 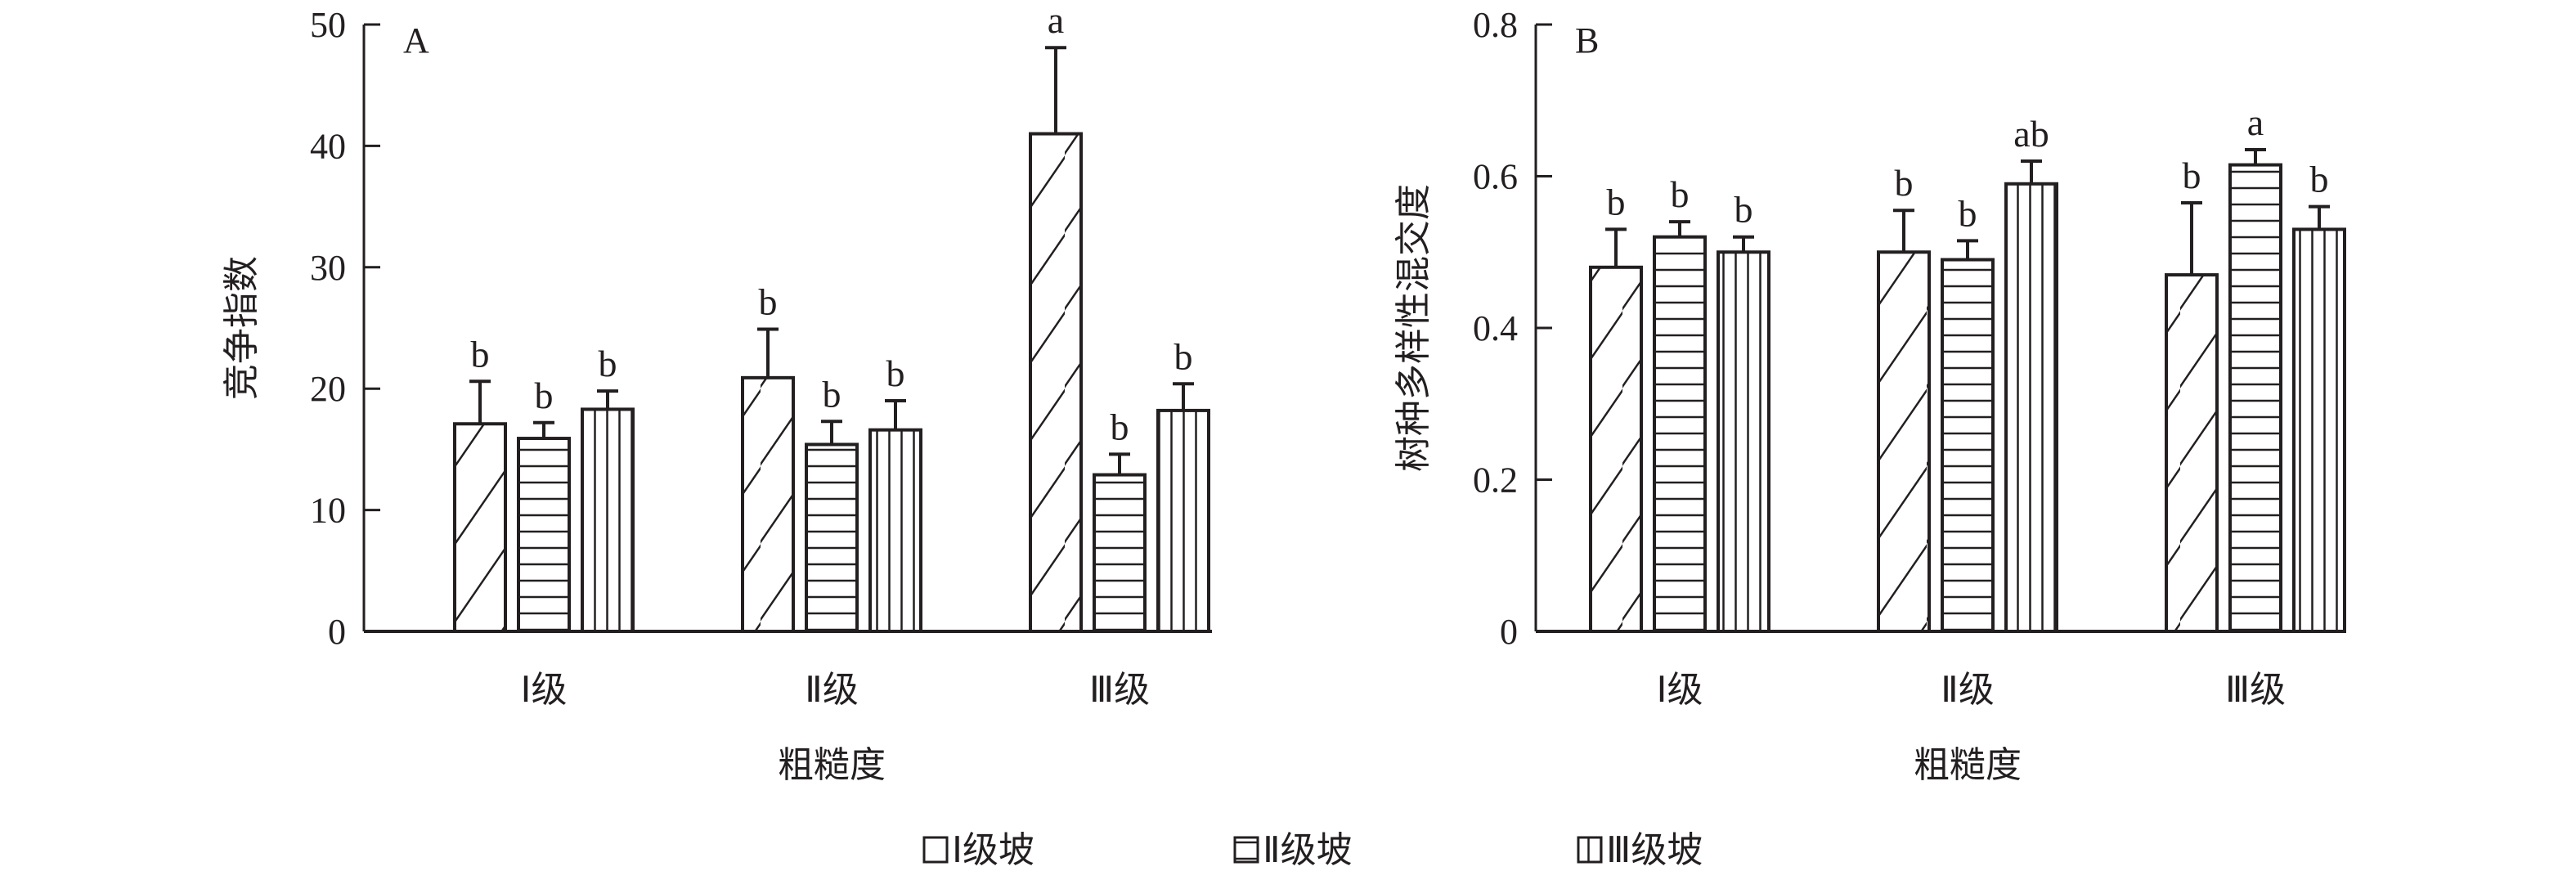 What do you see at coordinates (1495, 328) in the screenshot?
I see `y-tick-label: 0.4` at bounding box center [1495, 328].